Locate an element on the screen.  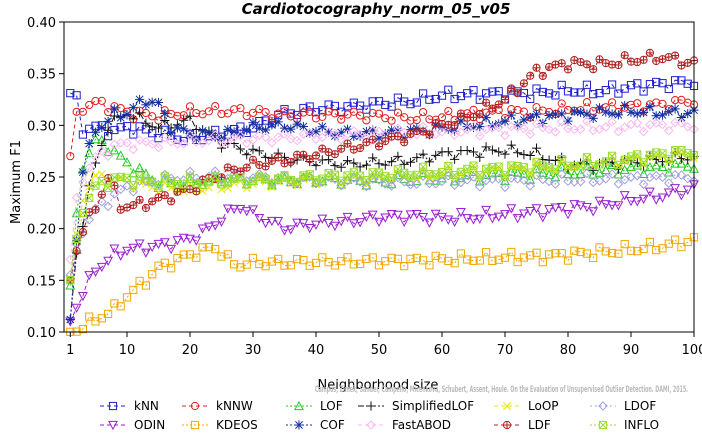
x-tick-label: 80 is located at coordinates (568, 350).